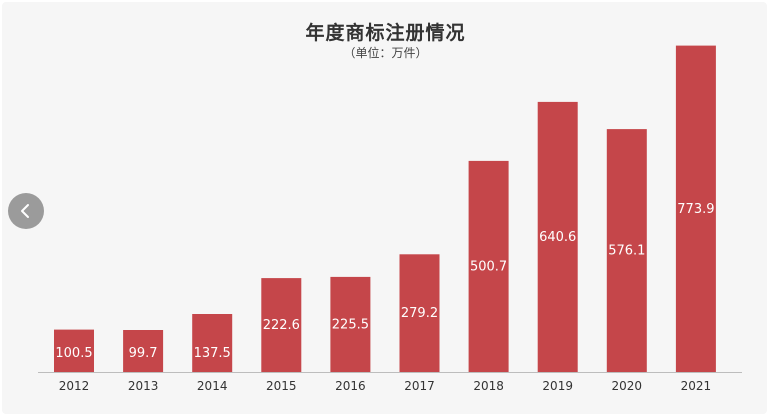 This screenshot has width=771, height=419. Describe the element at coordinates (74, 386) in the screenshot. I see `x-tick-label-2012: 2012` at that location.